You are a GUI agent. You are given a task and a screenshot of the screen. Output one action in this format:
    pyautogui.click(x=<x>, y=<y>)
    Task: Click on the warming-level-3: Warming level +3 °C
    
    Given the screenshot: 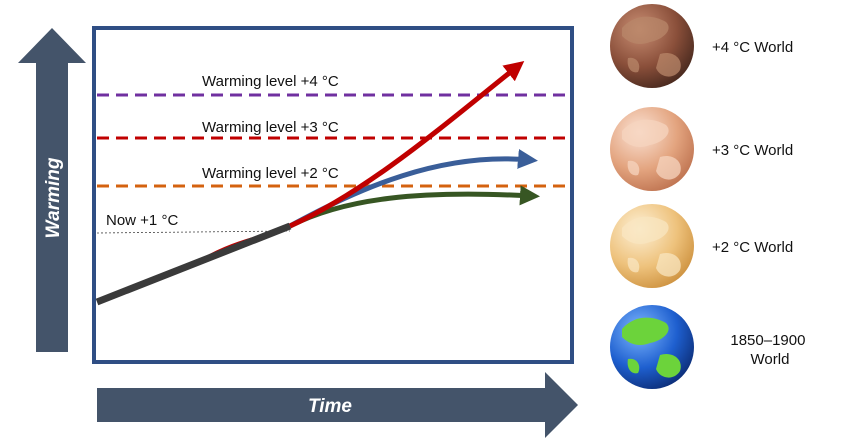 What is the action you would take?
    pyautogui.click(x=333, y=129)
    